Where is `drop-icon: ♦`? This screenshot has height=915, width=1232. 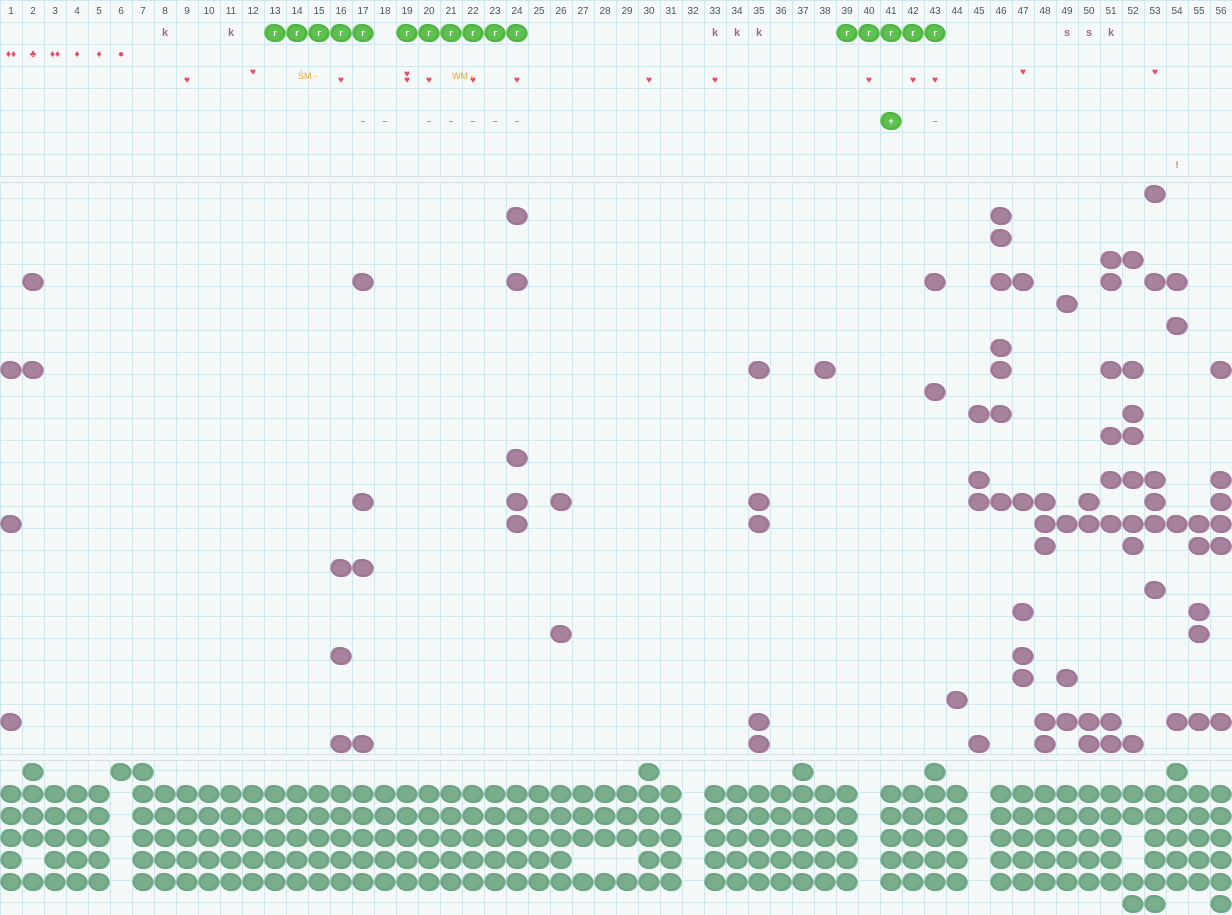 drop-icon: ♦ is located at coordinates (77, 54).